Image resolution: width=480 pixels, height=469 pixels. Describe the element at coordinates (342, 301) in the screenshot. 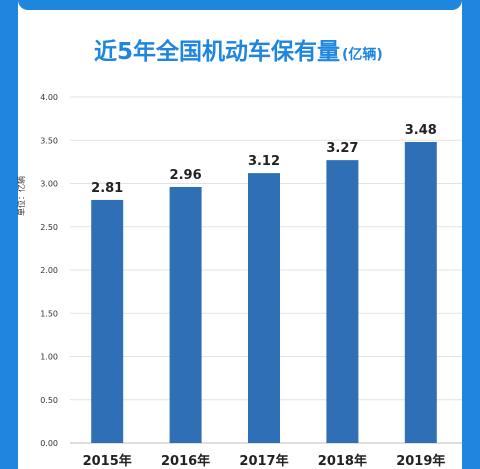

I see `bar-2018年` at that location.